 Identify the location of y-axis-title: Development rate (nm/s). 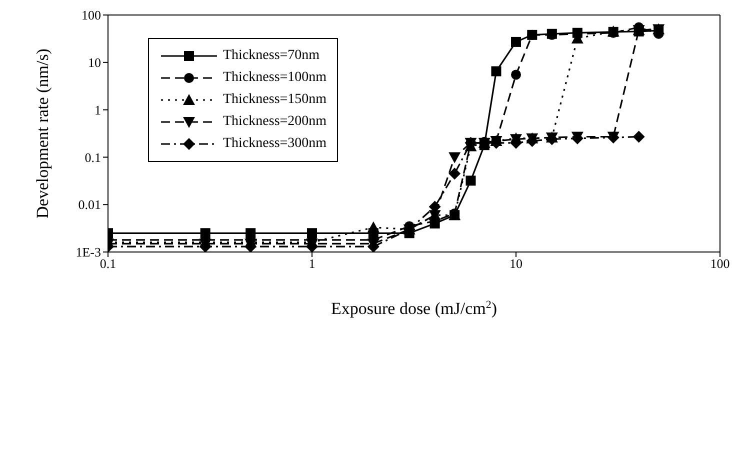
(42, 133).